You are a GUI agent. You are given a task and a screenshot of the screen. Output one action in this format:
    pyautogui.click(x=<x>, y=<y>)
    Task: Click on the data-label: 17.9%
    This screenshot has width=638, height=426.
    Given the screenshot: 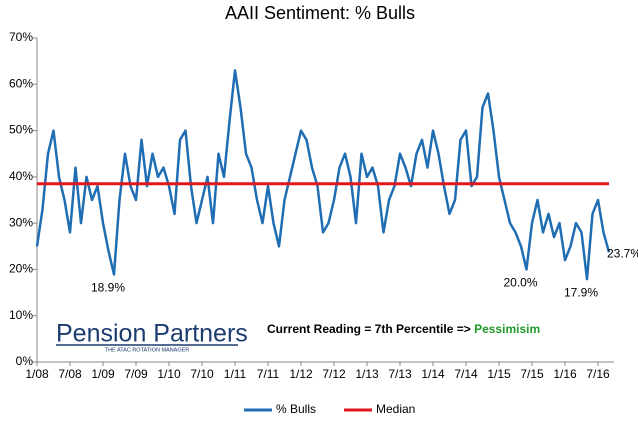 What is the action you would take?
    pyautogui.click(x=581, y=292)
    